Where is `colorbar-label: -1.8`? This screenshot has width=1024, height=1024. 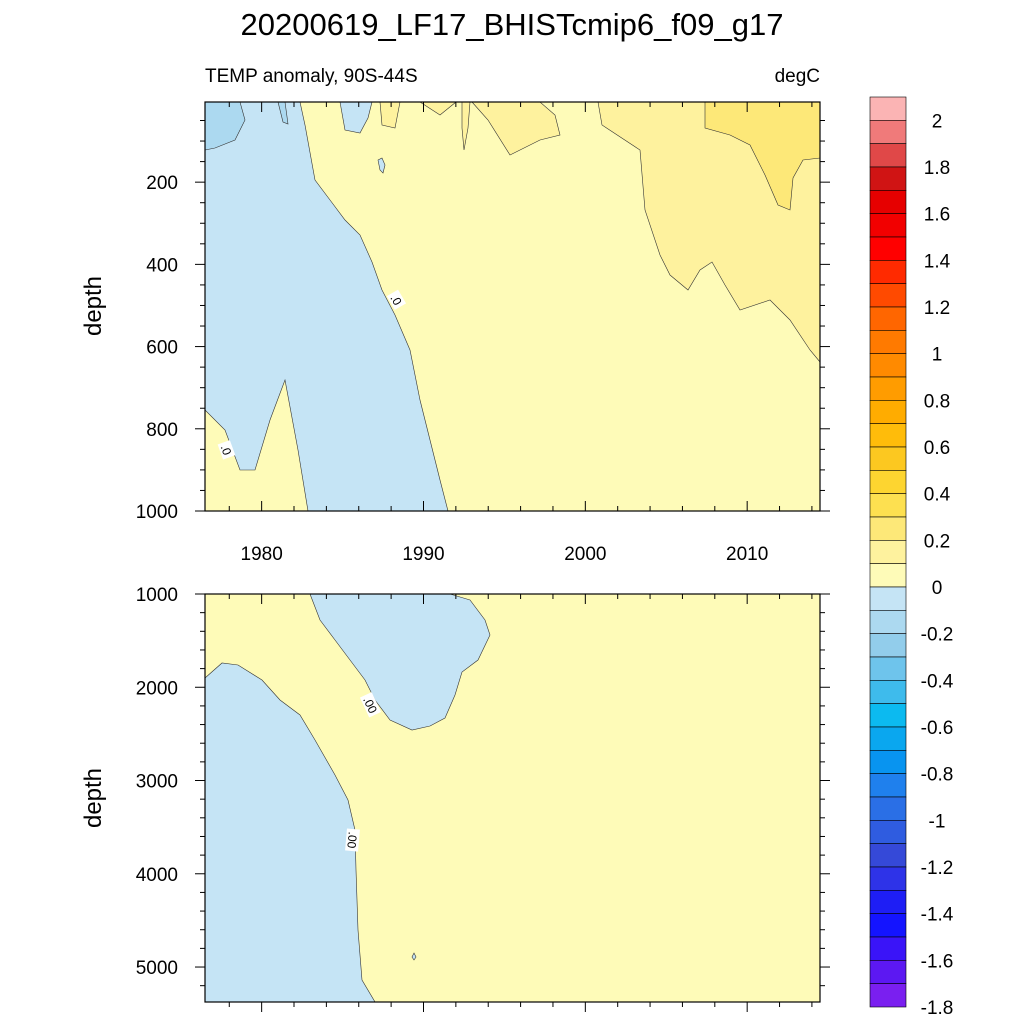 colorbar-label: -1.8 is located at coordinates (937, 1008).